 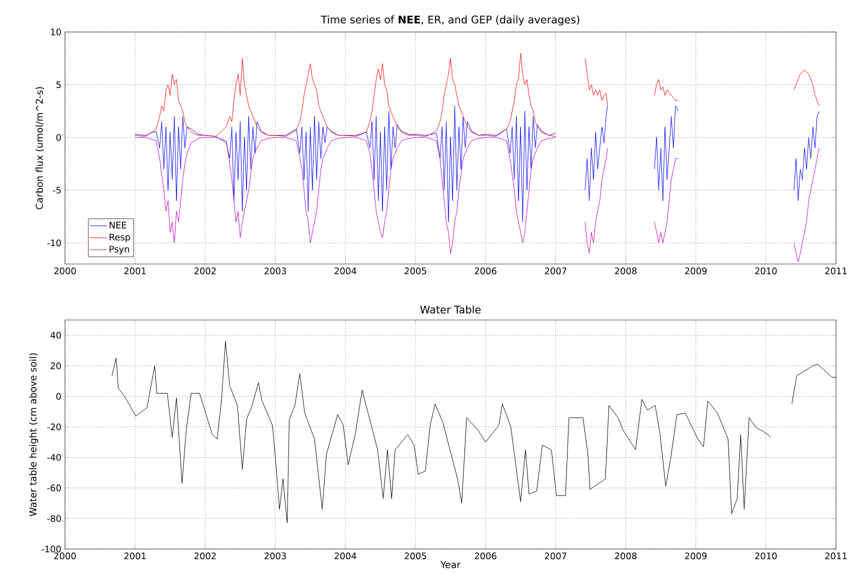 What do you see at coordinates (119, 250) in the screenshot?
I see `legend-label: Psyn` at bounding box center [119, 250].